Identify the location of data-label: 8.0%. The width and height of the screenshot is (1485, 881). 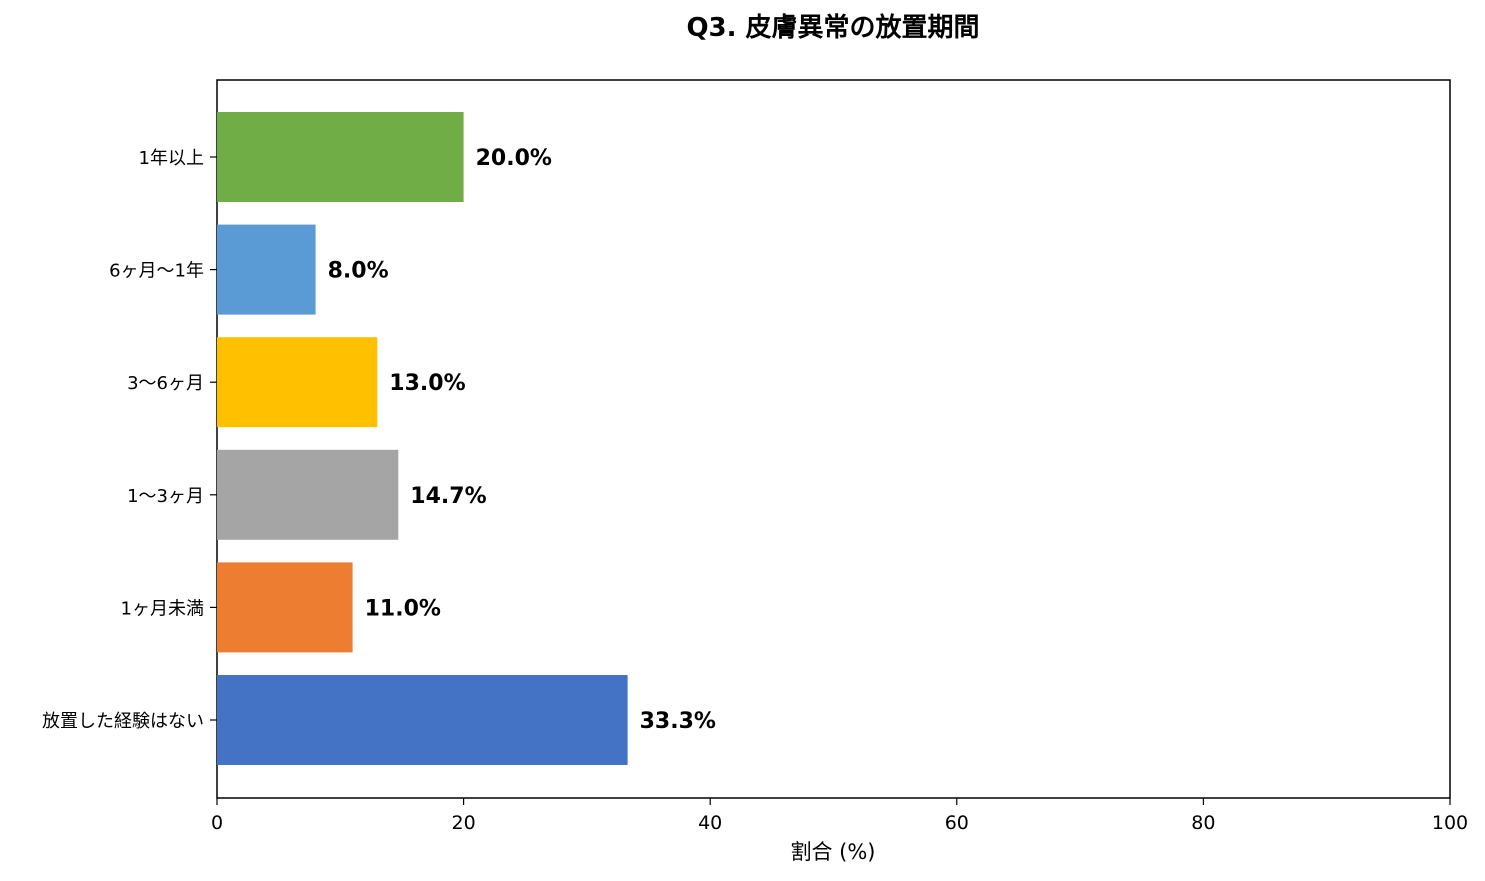
(358, 271).